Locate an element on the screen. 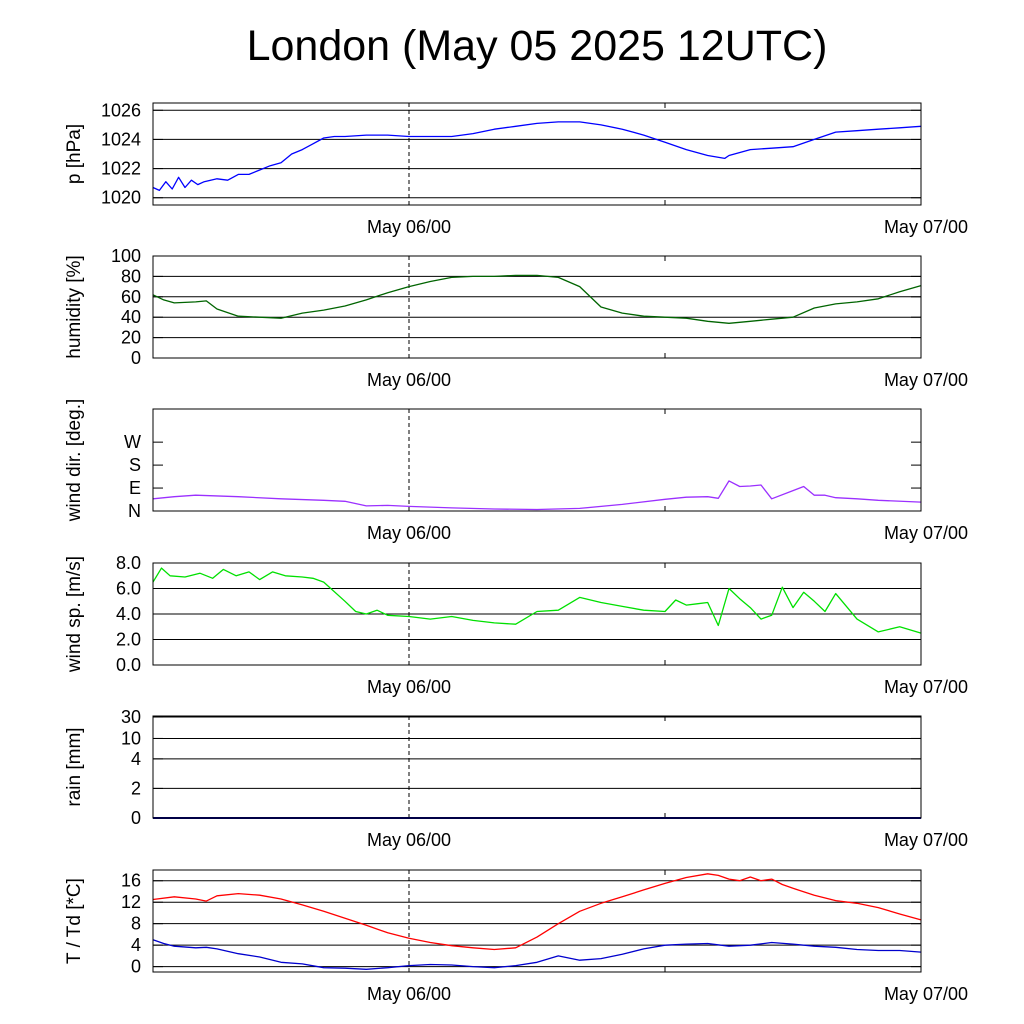  y-tick-label: 10 is located at coordinates (131, 738).